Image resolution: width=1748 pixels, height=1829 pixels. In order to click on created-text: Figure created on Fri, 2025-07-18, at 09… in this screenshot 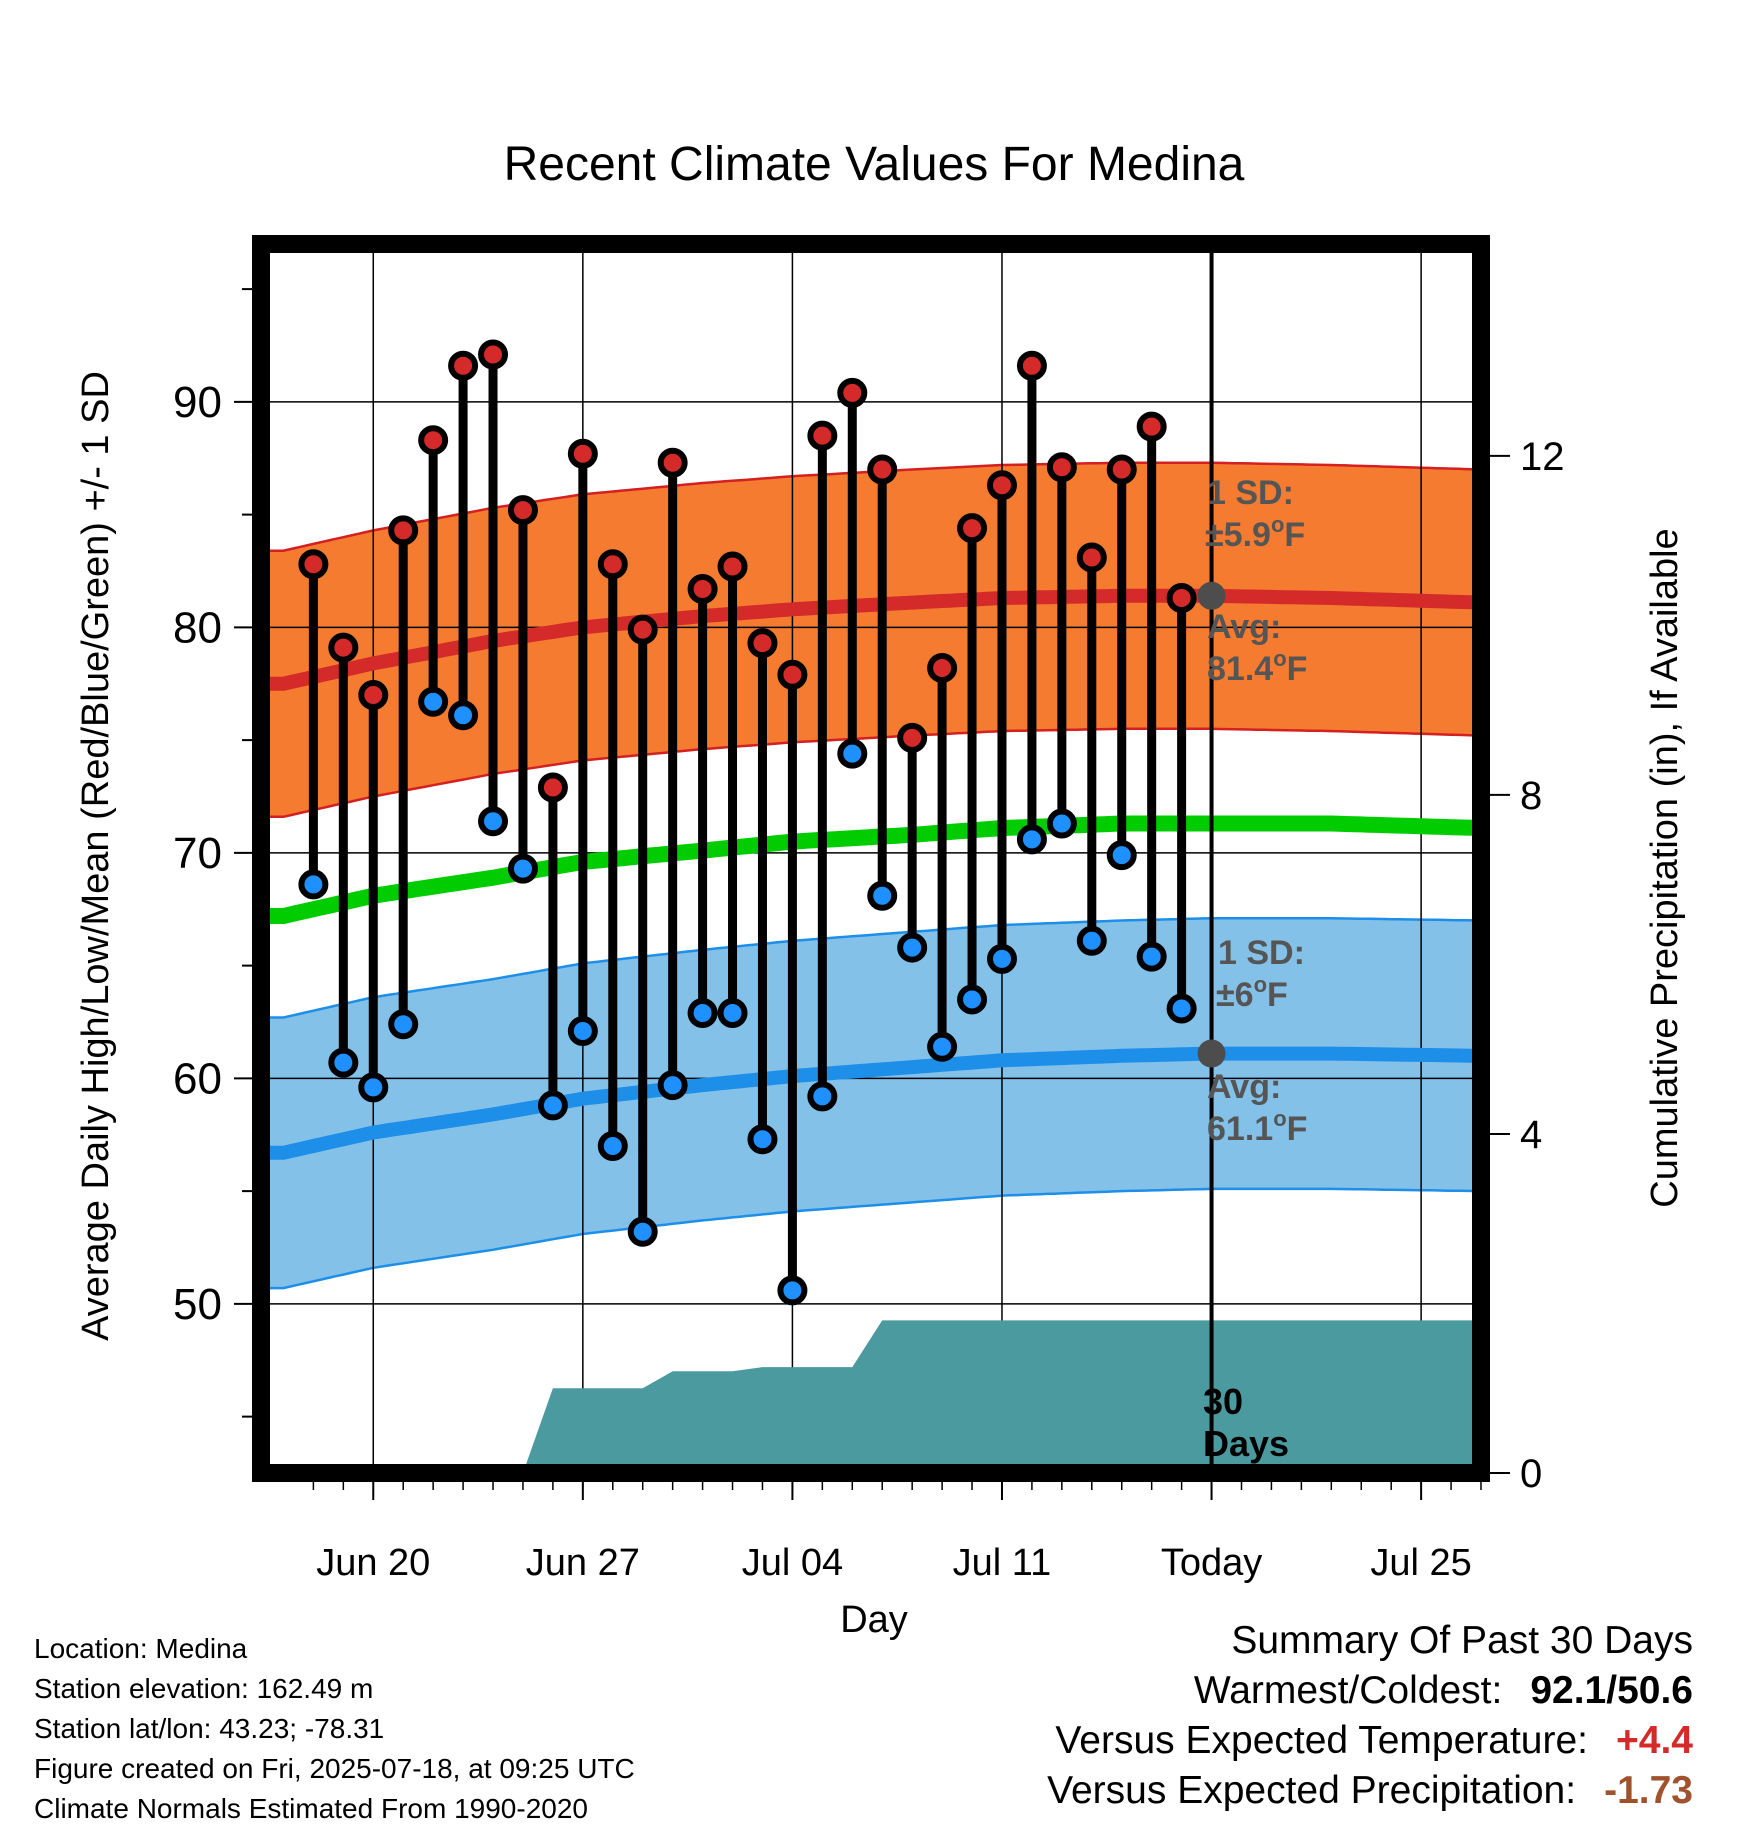, I will do `click(334, 1768)`.